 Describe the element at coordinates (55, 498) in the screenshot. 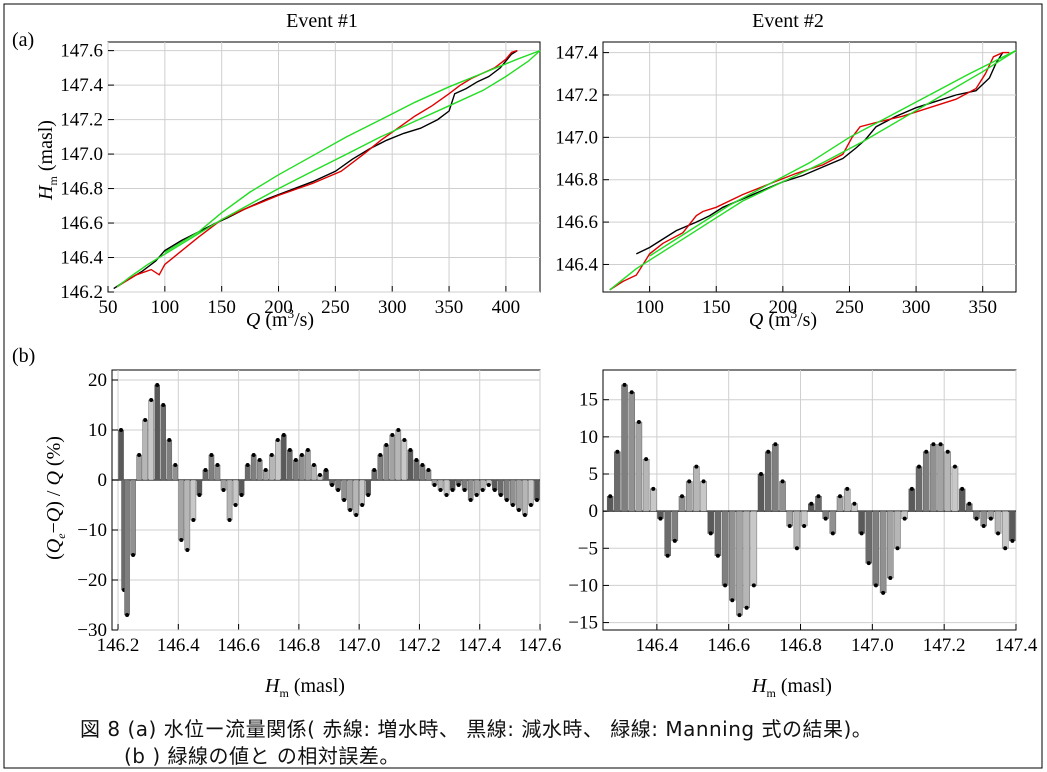

I see `y-axis-label: (Qe−Q) / Q (%)` at that location.